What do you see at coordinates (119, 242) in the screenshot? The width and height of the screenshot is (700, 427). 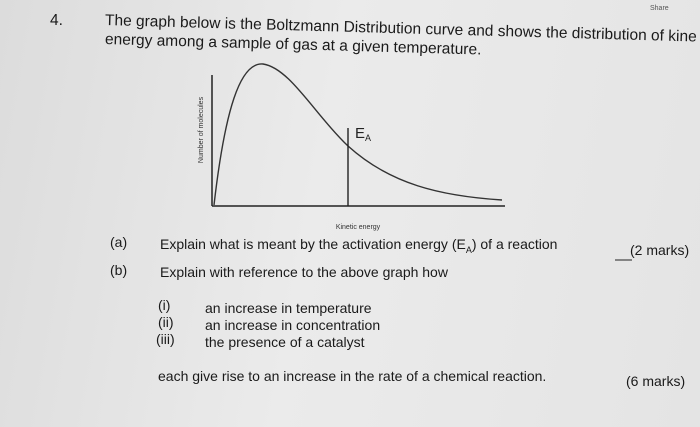 I see `part-label: (a)` at bounding box center [119, 242].